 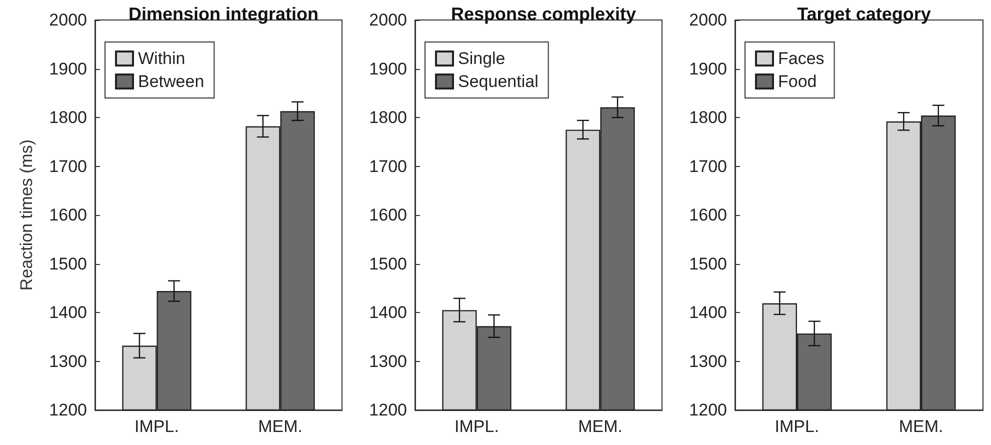 What do you see at coordinates (482, 58) in the screenshot?
I see `legend-label: Single` at bounding box center [482, 58].